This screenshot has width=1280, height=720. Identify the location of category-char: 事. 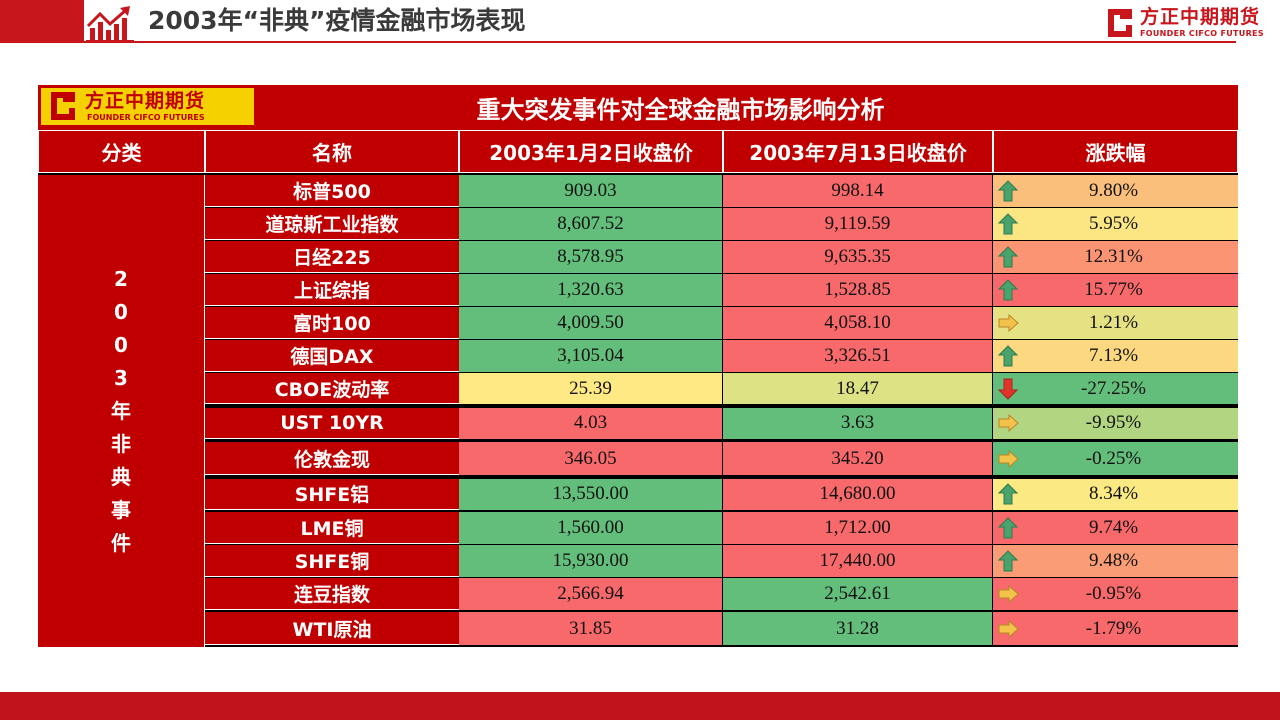
(121, 509).